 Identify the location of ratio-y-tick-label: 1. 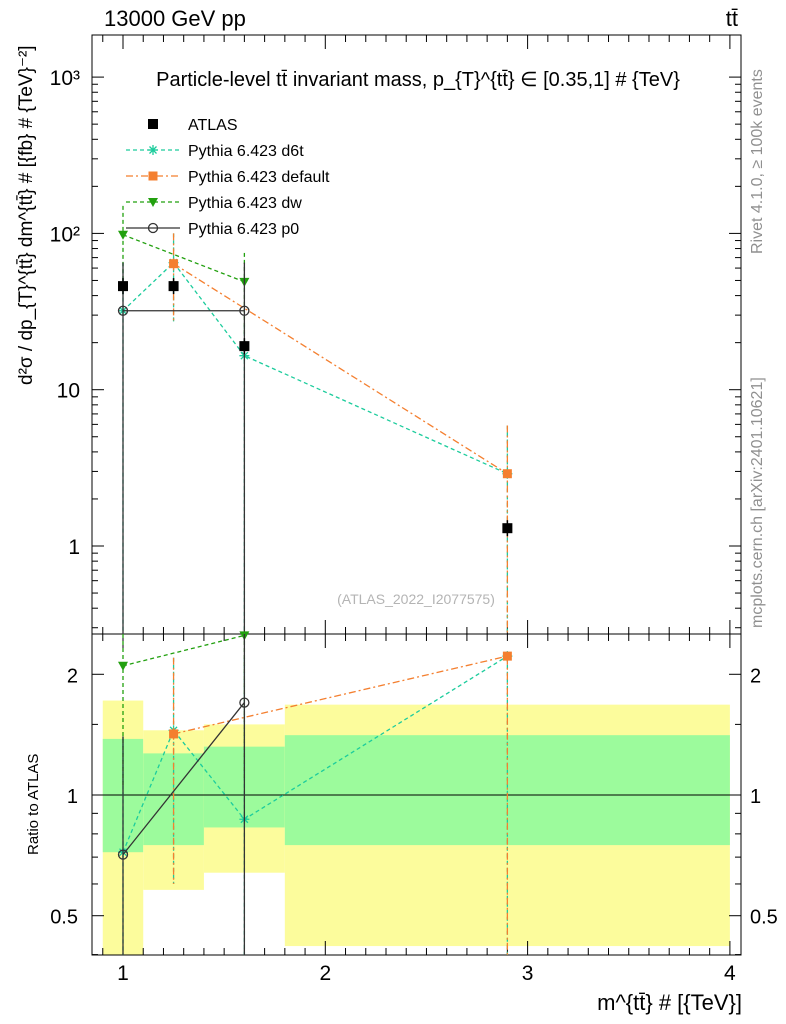
(72, 797).